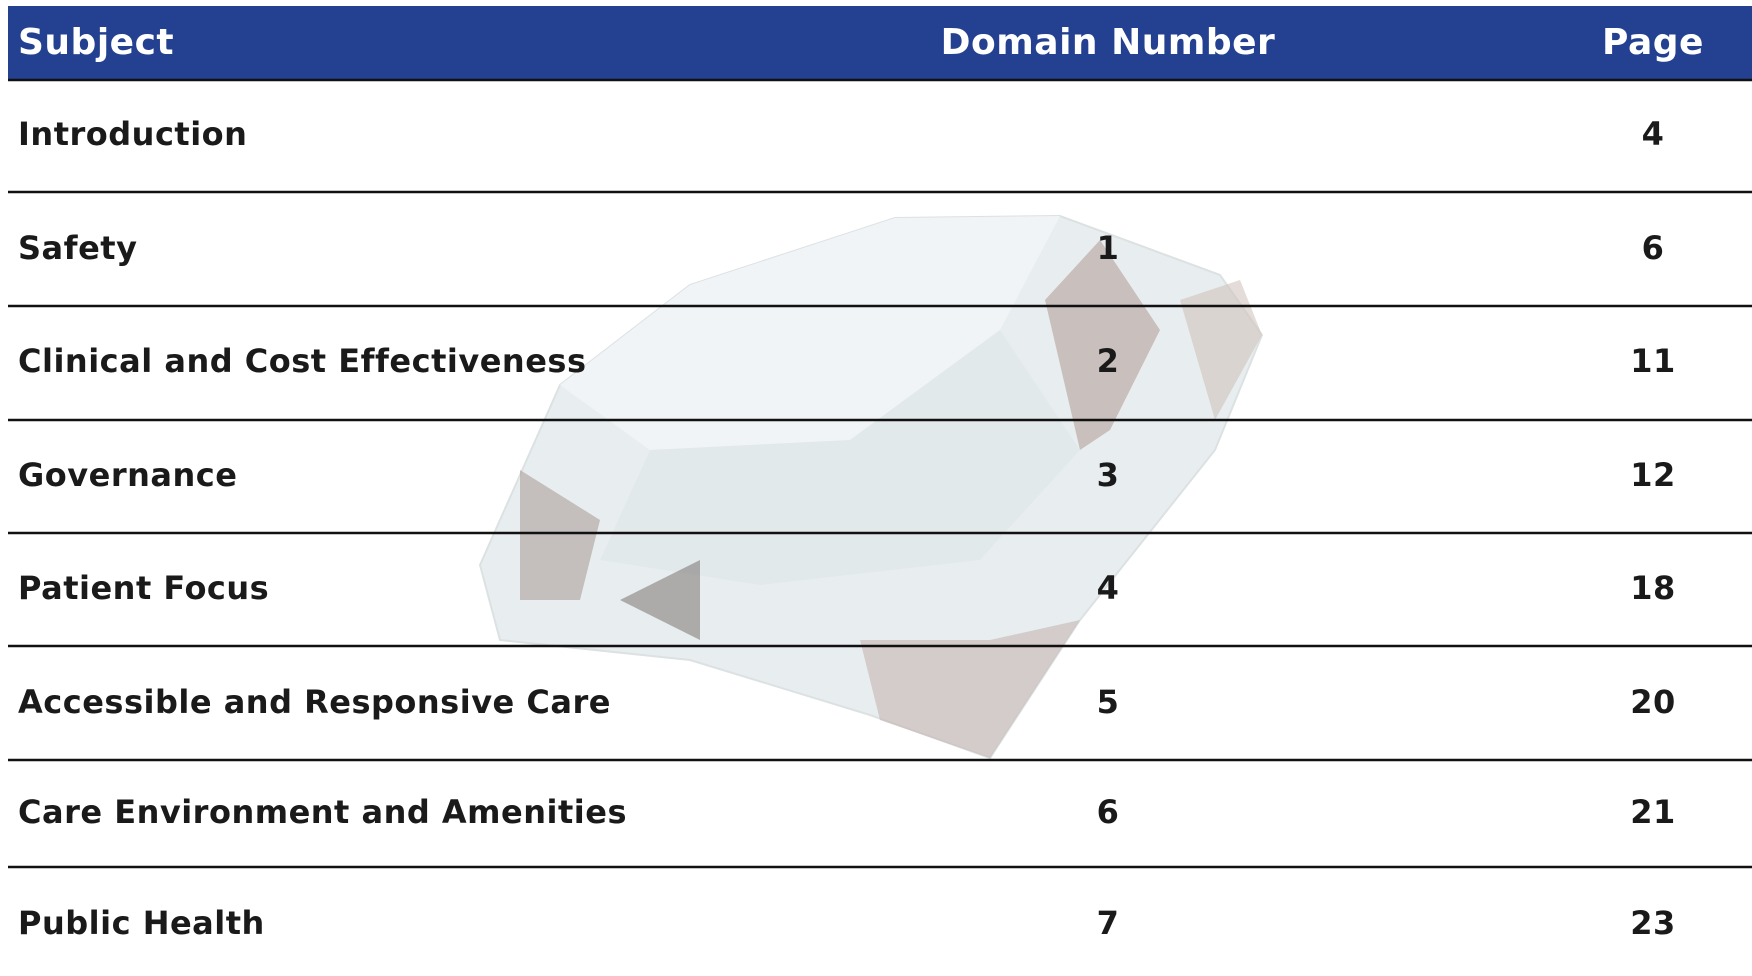 The image size is (1752, 976). Describe the element at coordinates (1108, 42) in the screenshot. I see `header-domain: Domain Number` at that location.